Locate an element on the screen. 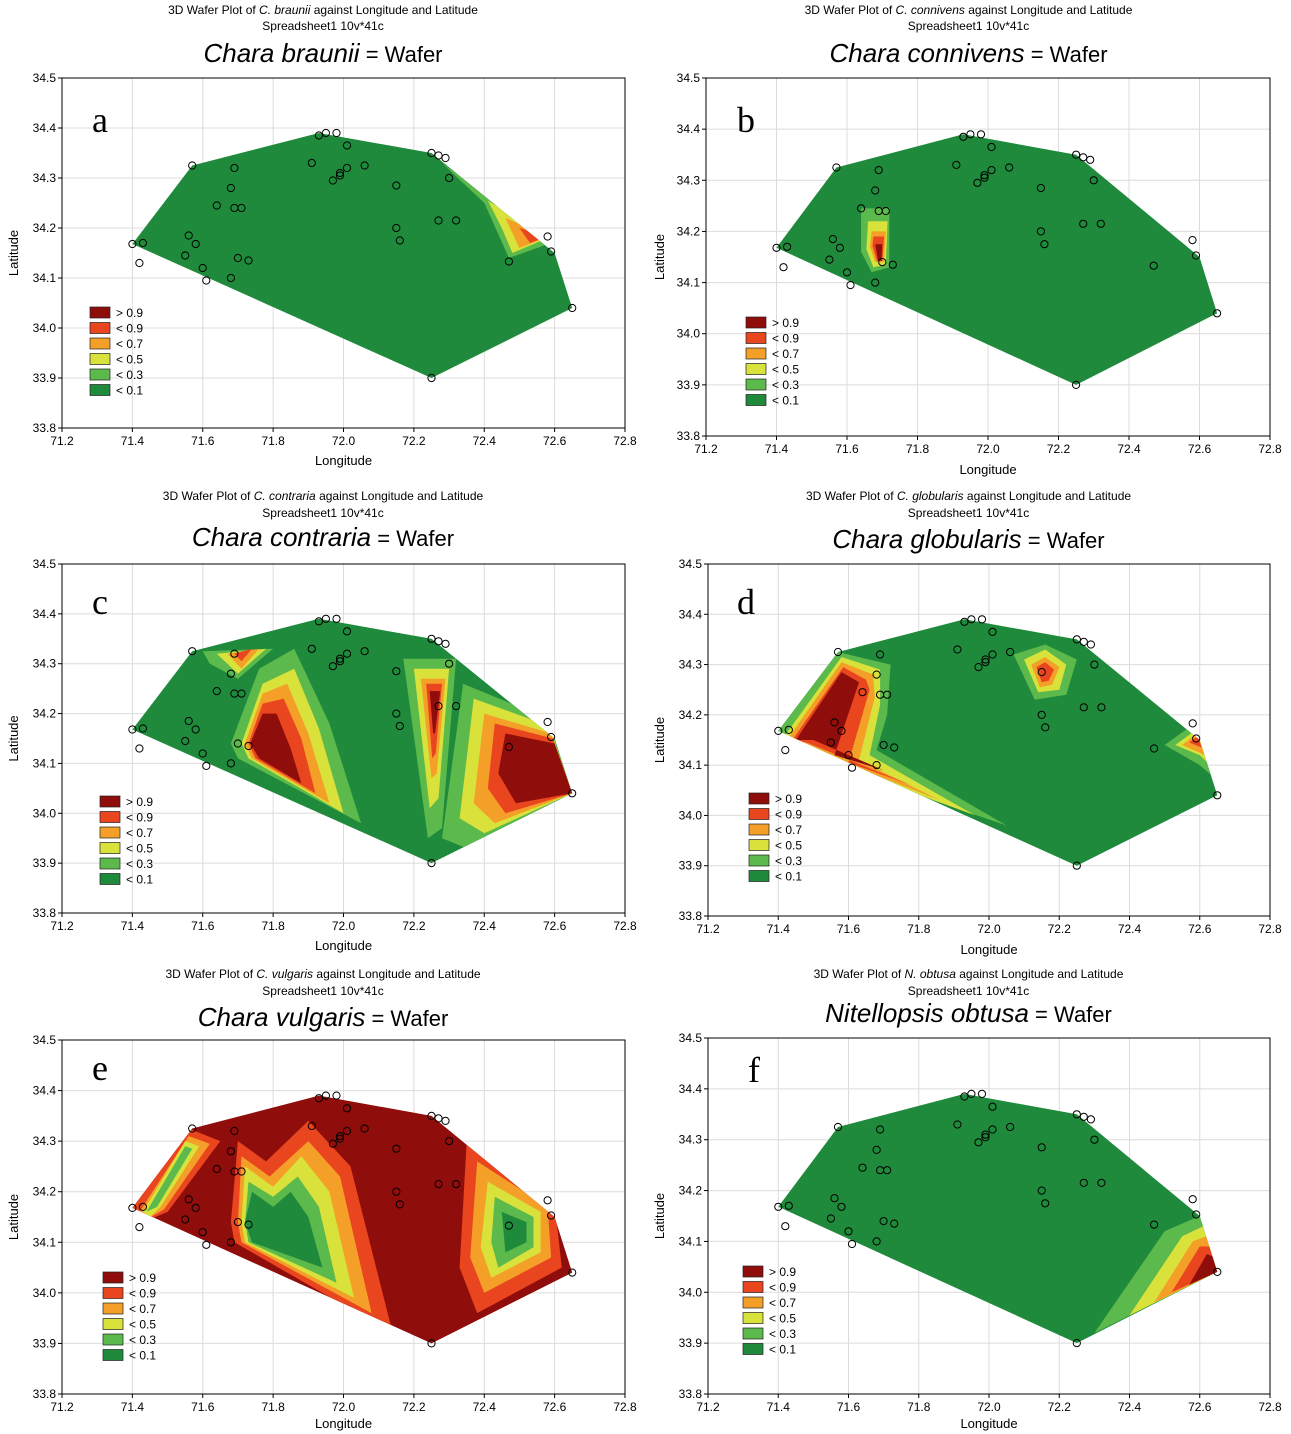  contour-bands is located at coordinates (875, 240).